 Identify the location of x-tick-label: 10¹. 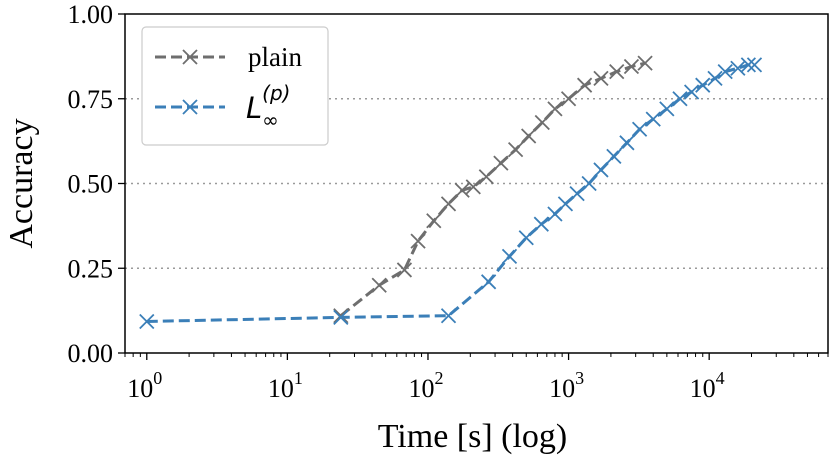
(285, 385).